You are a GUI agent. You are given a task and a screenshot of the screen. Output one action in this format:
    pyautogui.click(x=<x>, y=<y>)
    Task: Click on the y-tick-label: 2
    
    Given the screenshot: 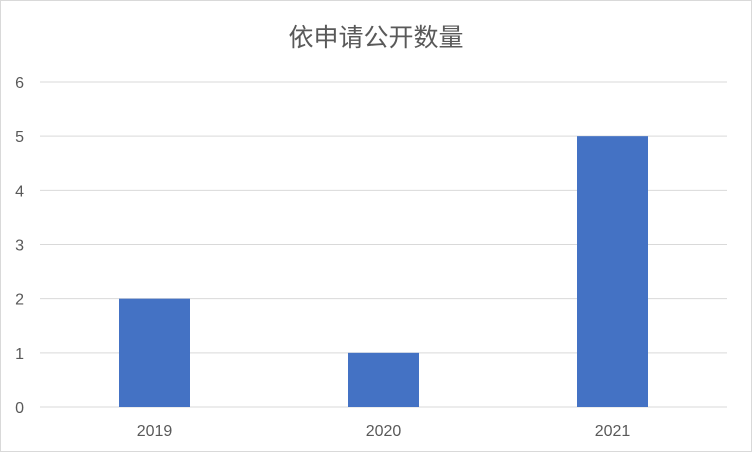 What is the action you would take?
    pyautogui.click(x=19, y=300)
    